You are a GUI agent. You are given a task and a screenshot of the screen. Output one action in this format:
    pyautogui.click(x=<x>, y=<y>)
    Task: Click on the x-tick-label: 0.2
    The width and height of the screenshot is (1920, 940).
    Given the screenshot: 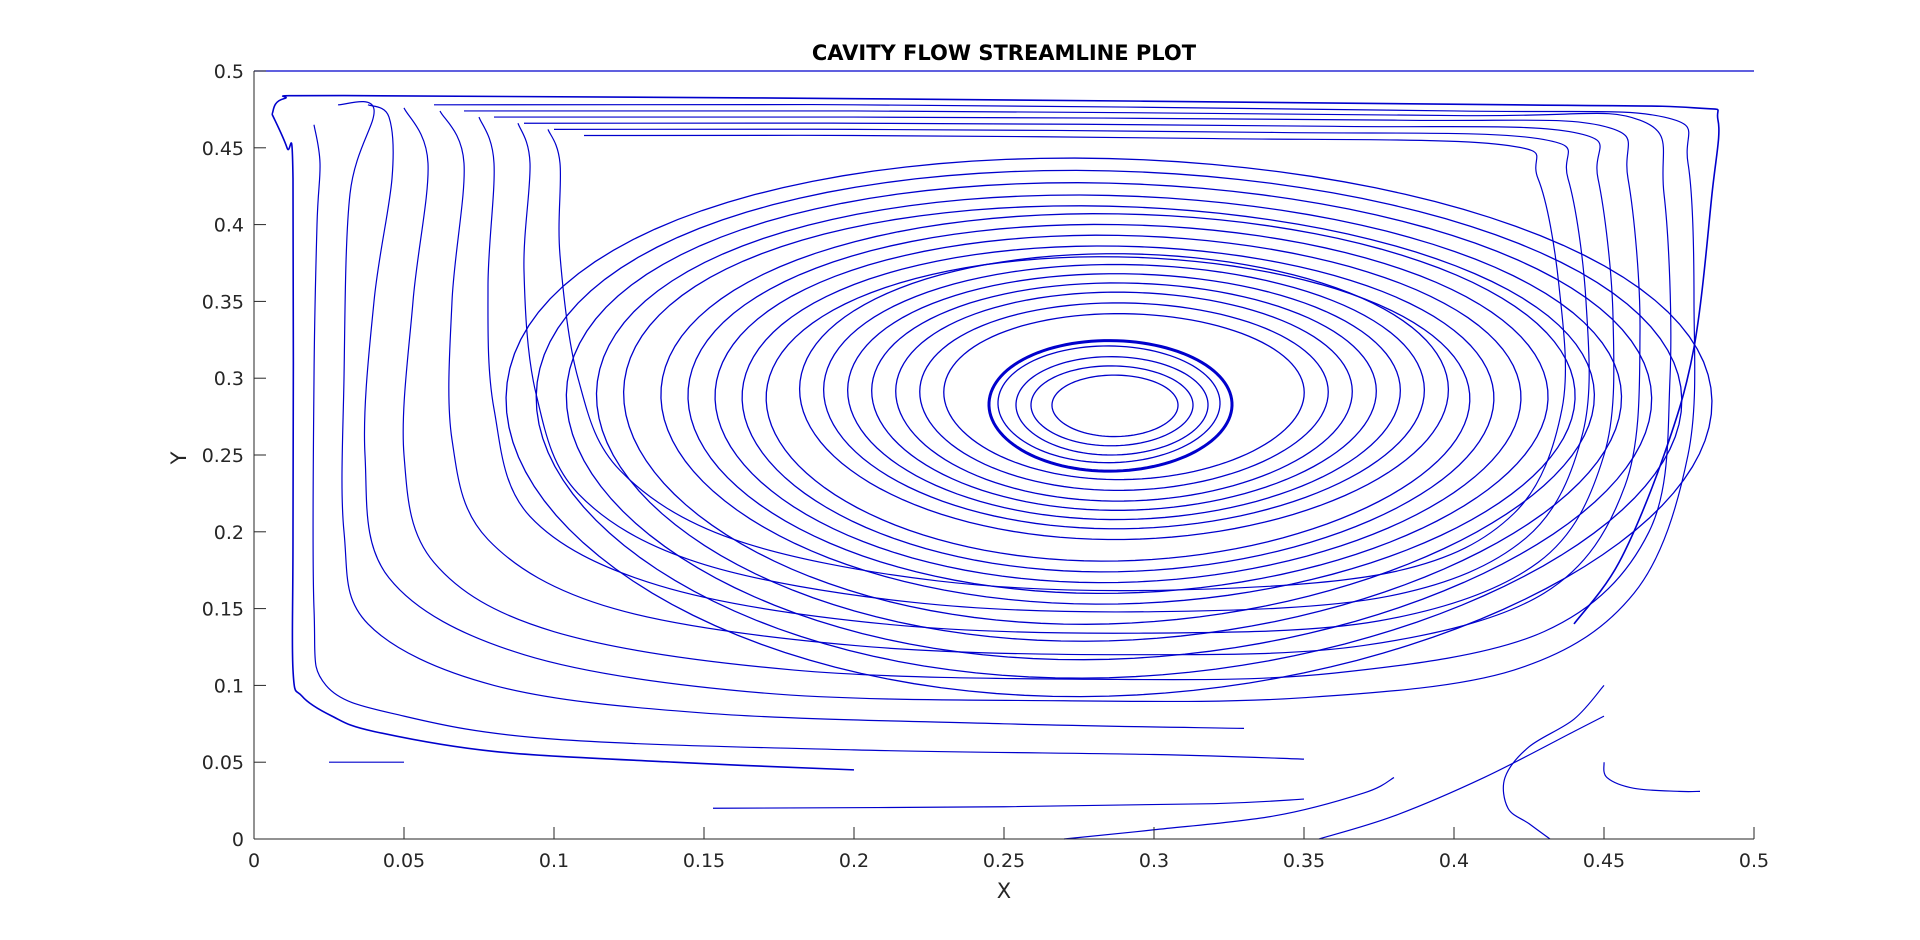 What is the action you would take?
    pyautogui.click(x=854, y=861)
    